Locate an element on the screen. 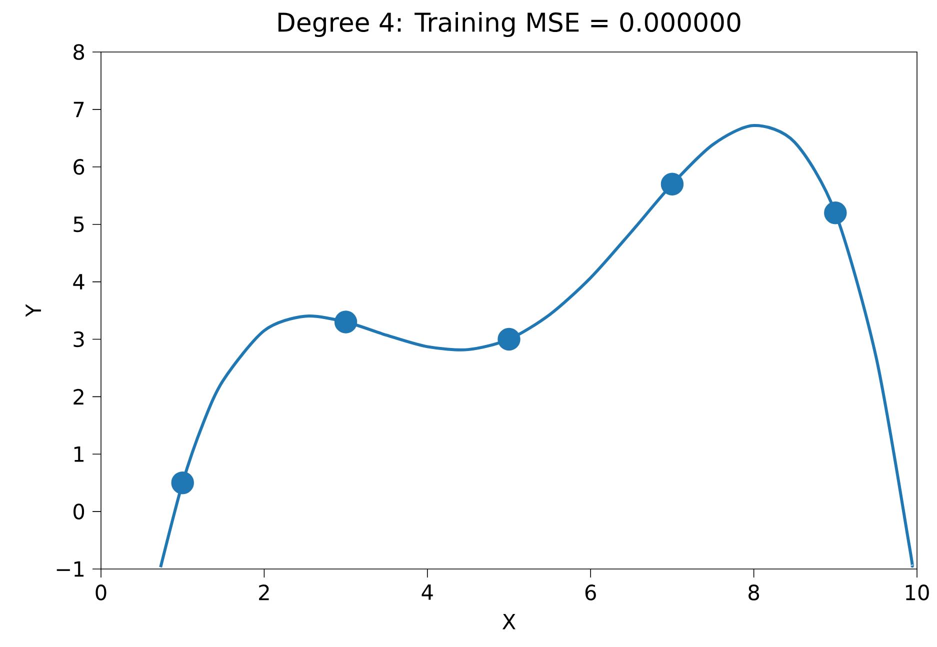  y-tick-label: 5 is located at coordinates (79, 224).